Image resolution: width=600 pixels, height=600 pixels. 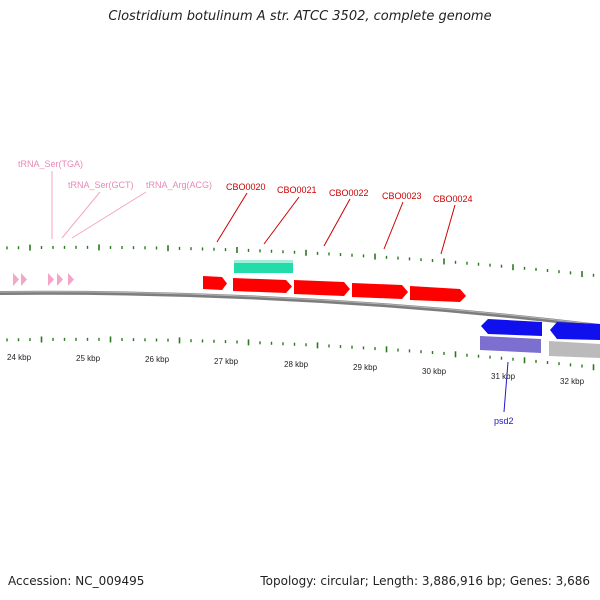 I want to click on scale-label: 30 kbp, so click(x=434, y=371).